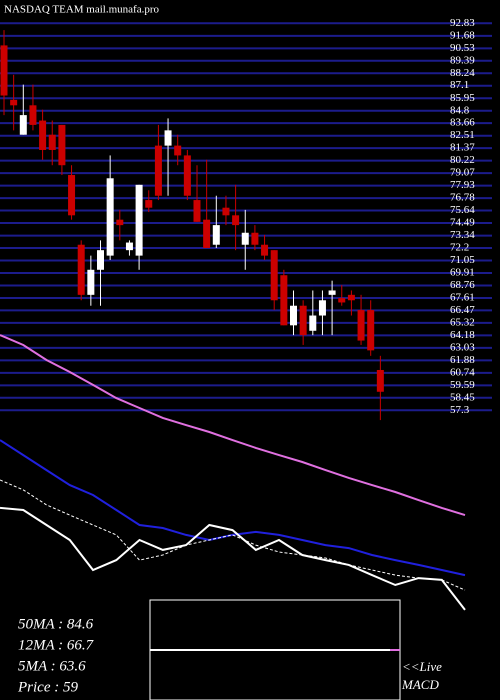 The height and width of the screenshot is (700, 500). What do you see at coordinates (47, 687) in the screenshot?
I see `info-label: Price : 59` at bounding box center [47, 687].